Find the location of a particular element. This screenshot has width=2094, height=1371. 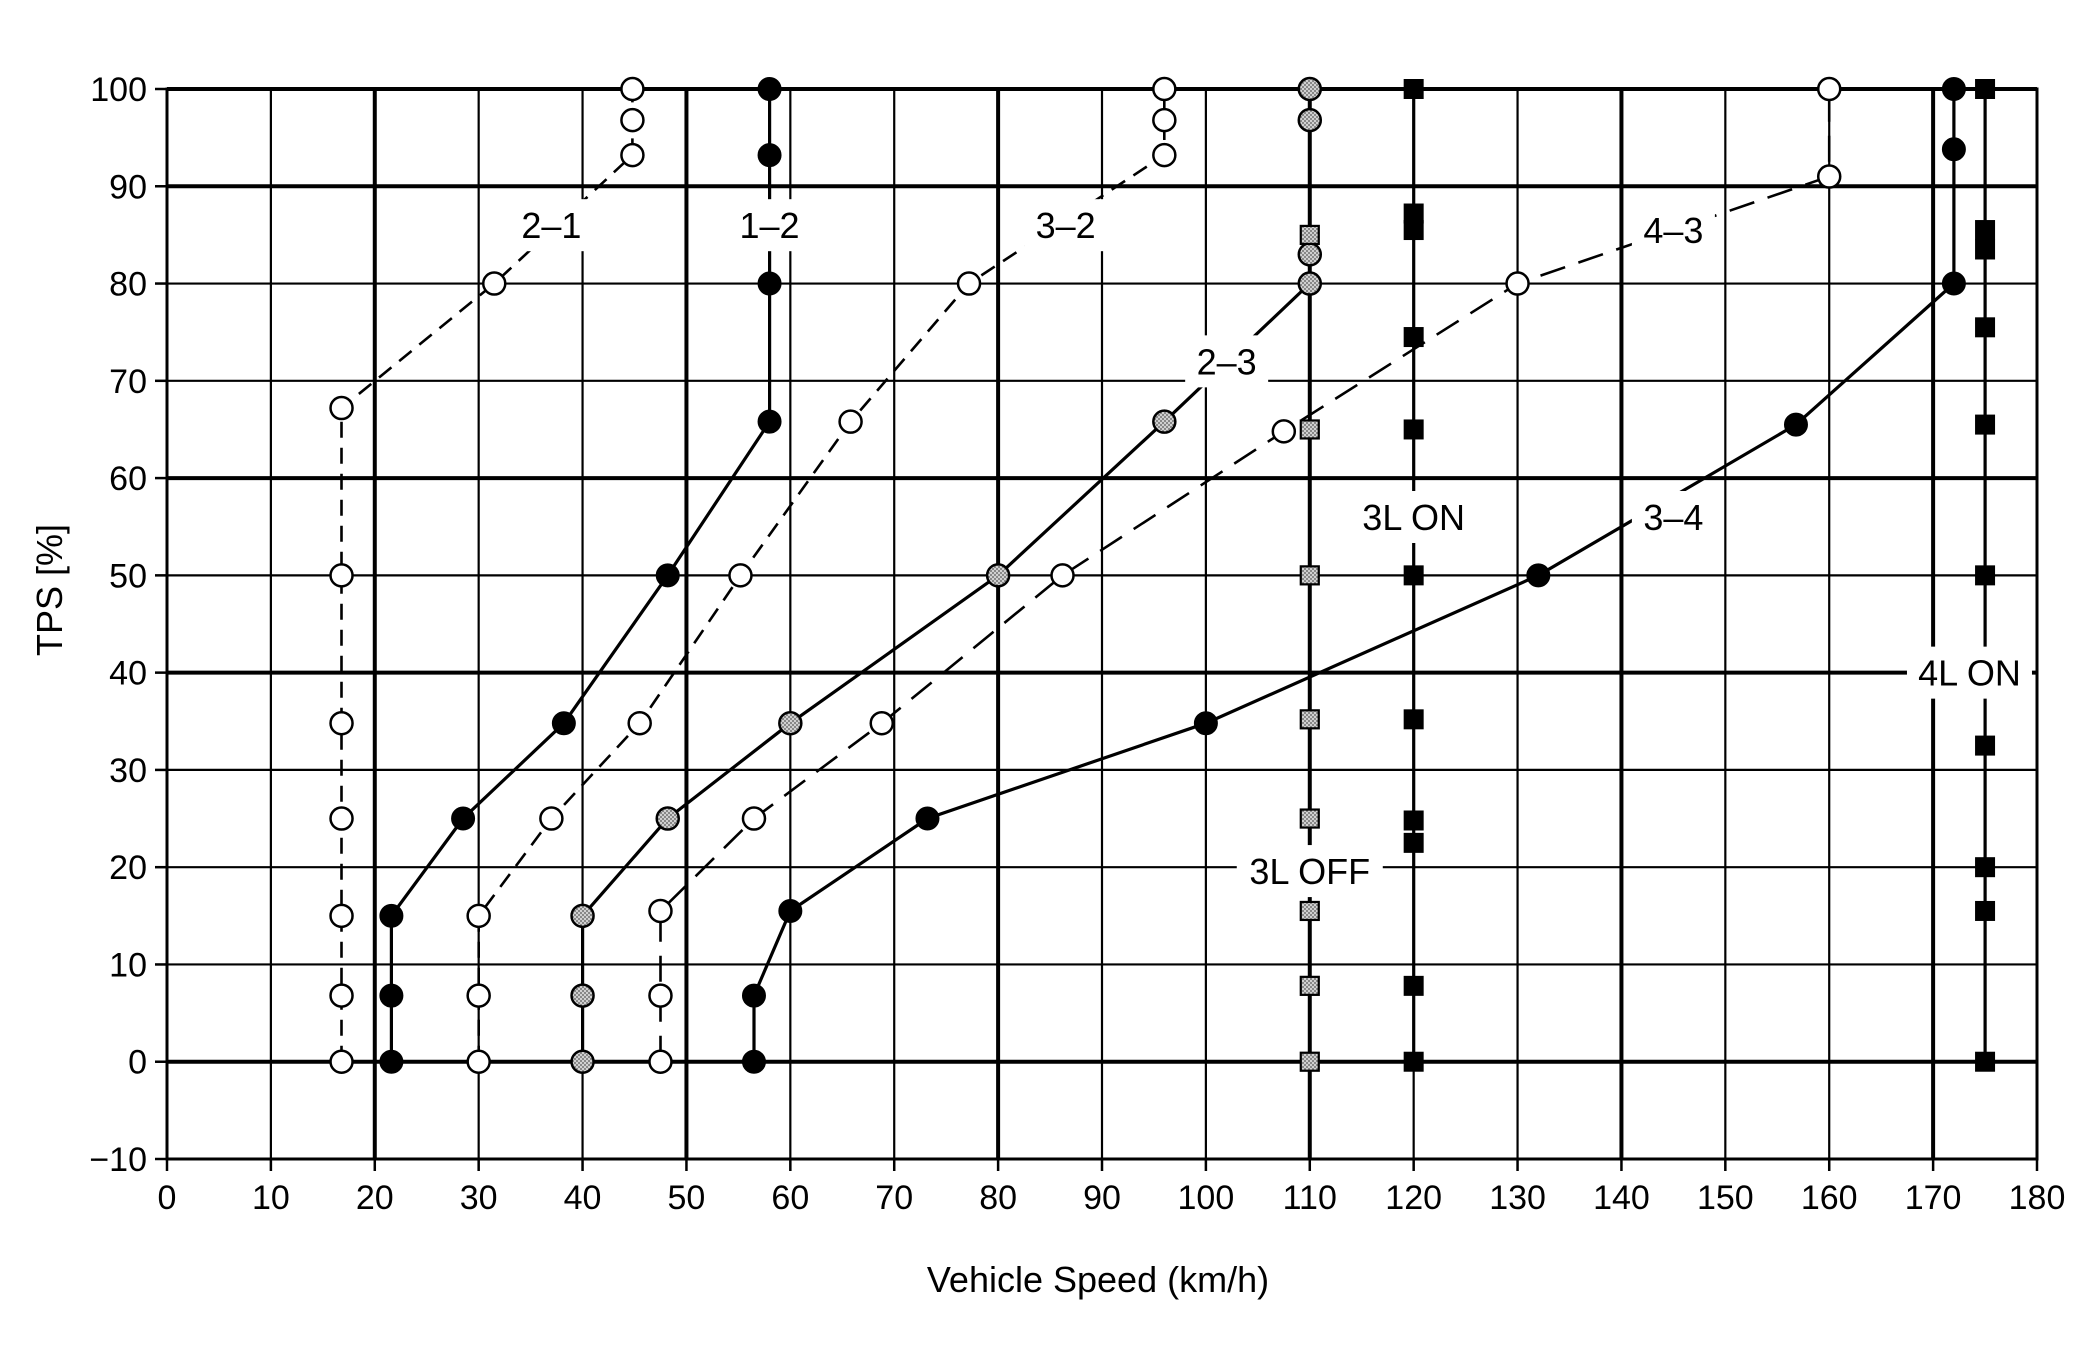

series-label: 3L OFF is located at coordinates (1309, 871).